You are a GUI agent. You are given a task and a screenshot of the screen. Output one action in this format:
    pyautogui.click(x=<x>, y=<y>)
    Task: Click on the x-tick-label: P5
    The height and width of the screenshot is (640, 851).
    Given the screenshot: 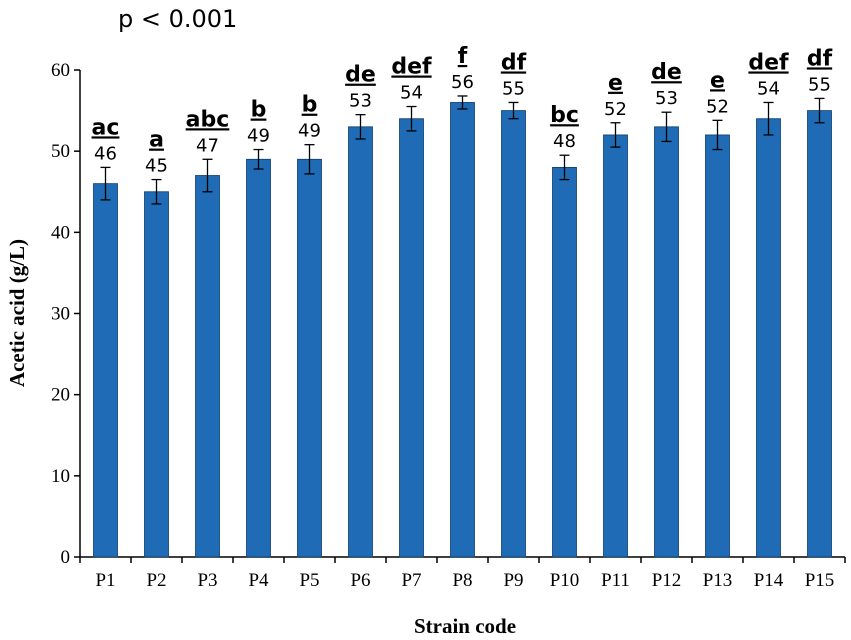 What is the action you would take?
    pyautogui.click(x=309, y=580)
    